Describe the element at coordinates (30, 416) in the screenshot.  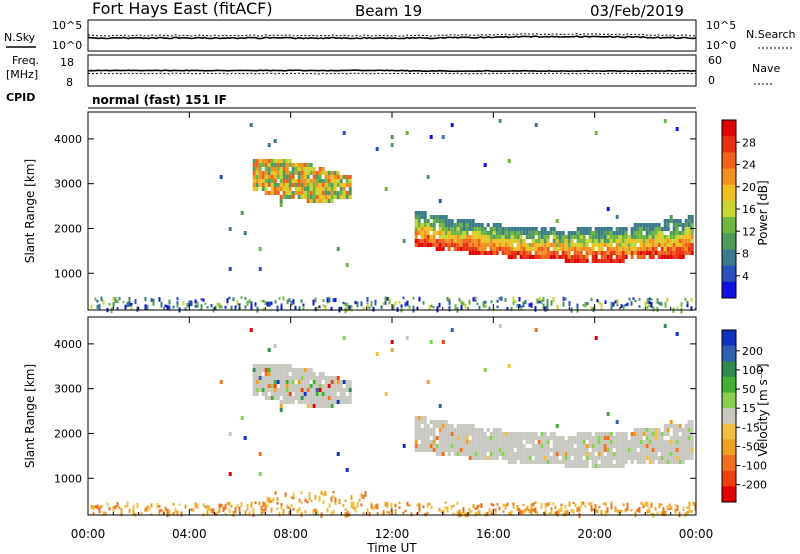
I see `velocity-ylabel: Slant Range [km]` at that location.